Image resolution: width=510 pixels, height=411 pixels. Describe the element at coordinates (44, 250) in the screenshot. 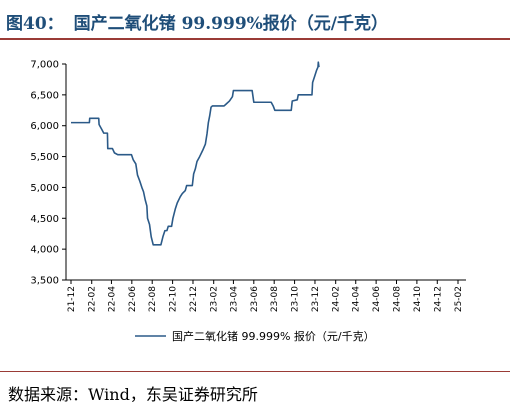

I see `y-tick-label: 4,000` at that location.